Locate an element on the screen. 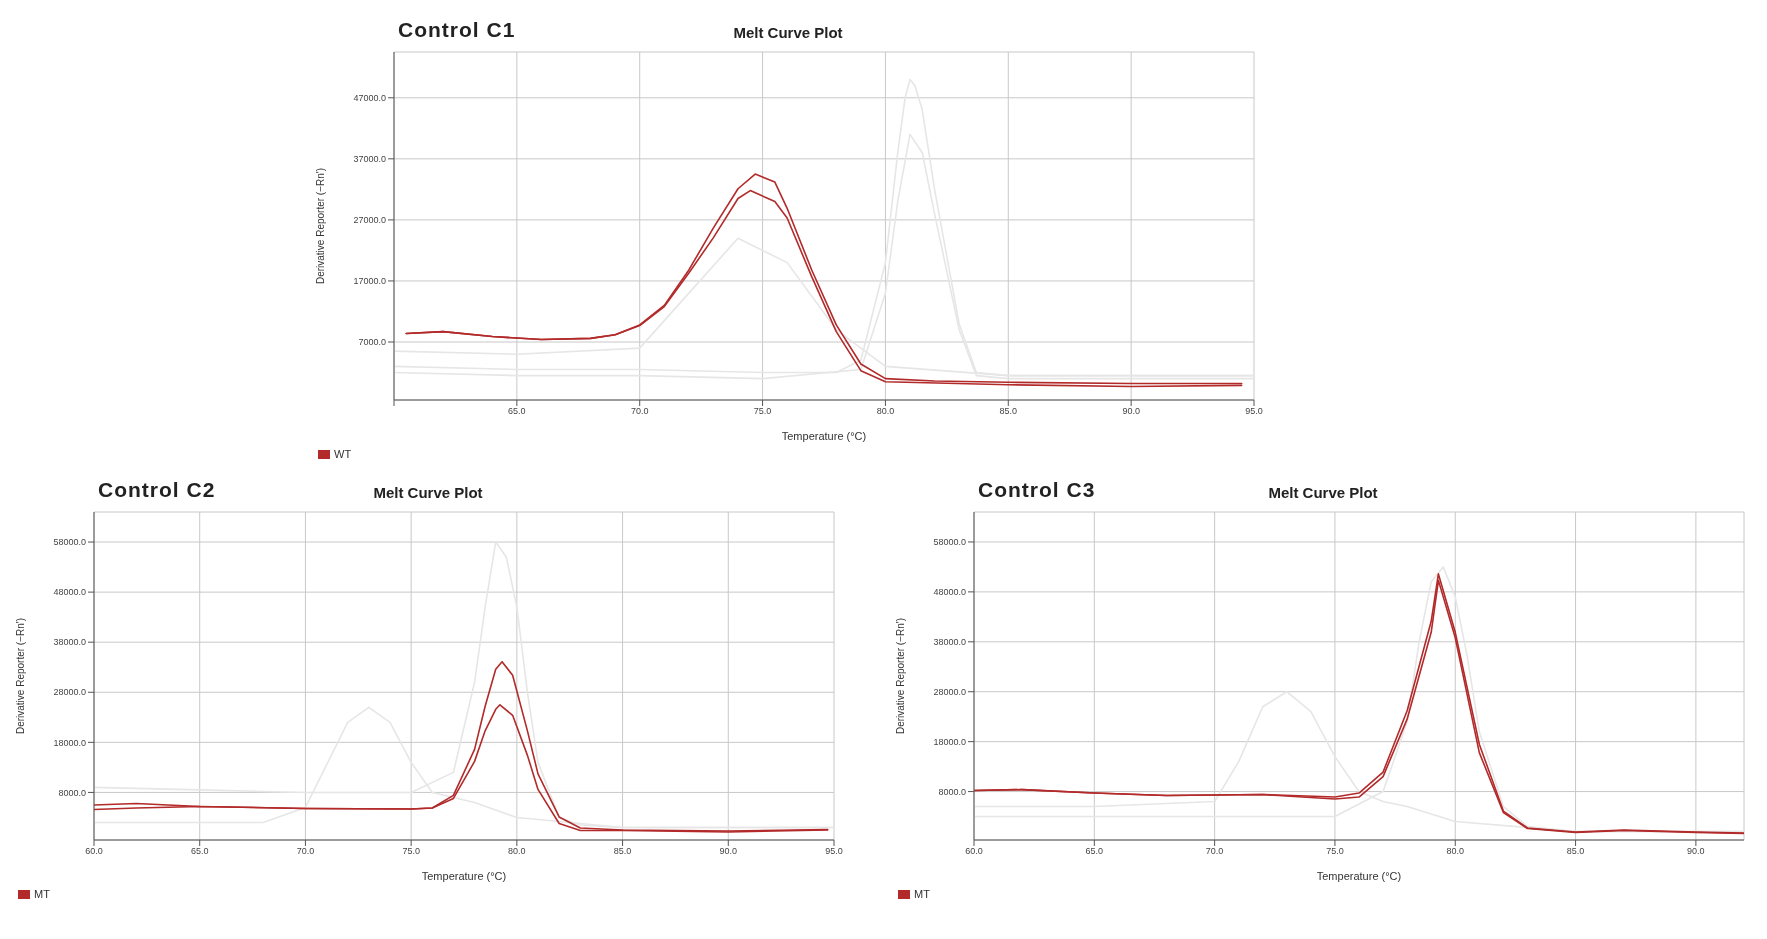  y-tick-label: 7000.0 is located at coordinates (372, 342).